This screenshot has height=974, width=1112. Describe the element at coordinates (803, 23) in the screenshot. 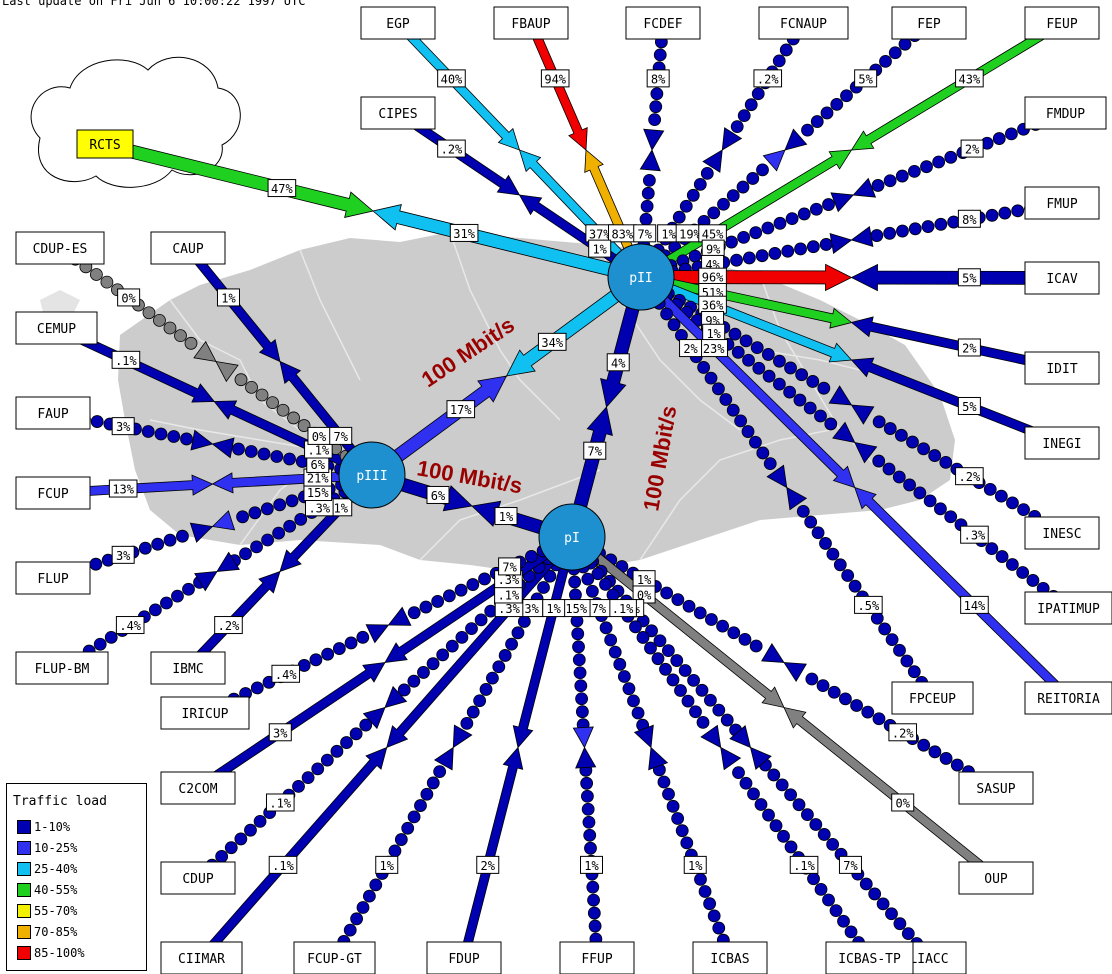

I see `site-fcnaup: FCNAUP` at that location.